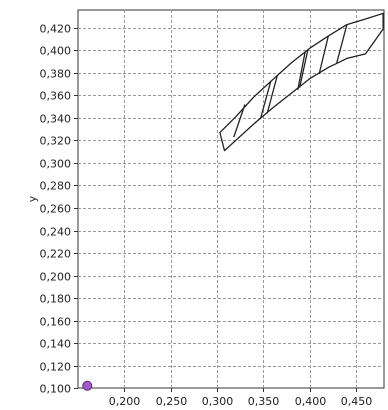 The height and width of the screenshot is (410, 388). What do you see at coordinates (56, 186) in the screenshot?
I see `y-tick-label: 0,280` at bounding box center [56, 186].